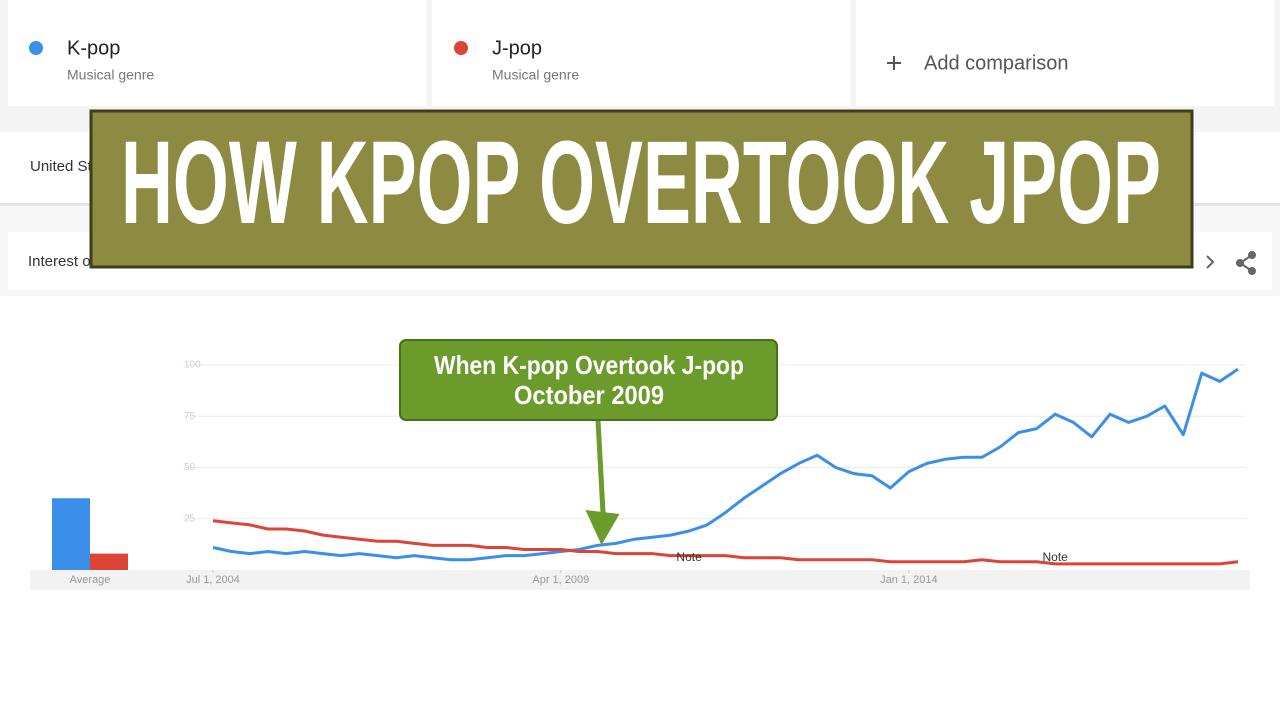 The width and height of the screenshot is (1280, 725). Describe the element at coordinates (90, 580) in the screenshot. I see `average-label: Average` at that location.